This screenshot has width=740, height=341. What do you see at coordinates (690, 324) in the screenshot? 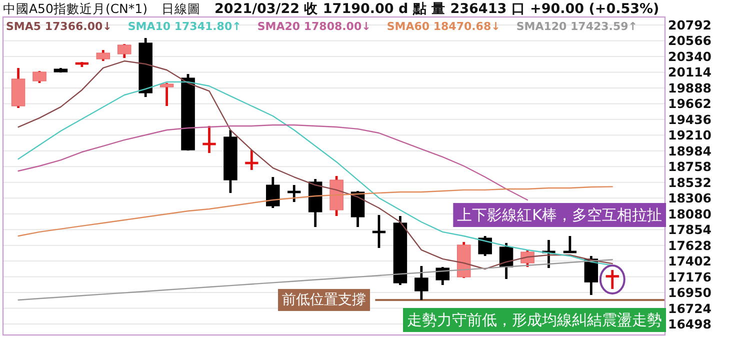
I see `y-tick-label: 16498` at bounding box center [690, 324].